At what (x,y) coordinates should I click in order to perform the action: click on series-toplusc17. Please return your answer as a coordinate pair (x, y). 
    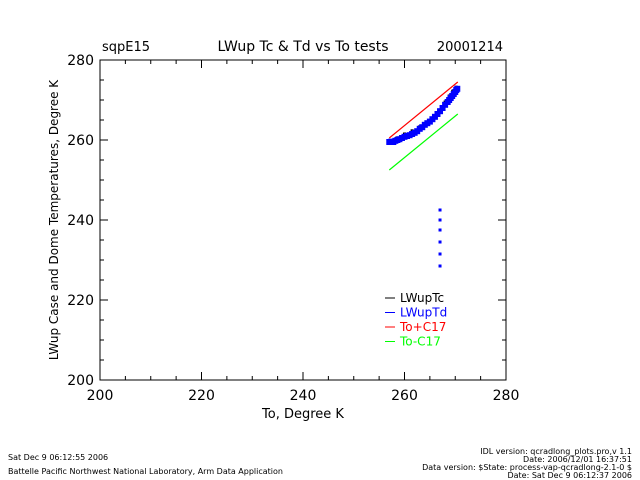
    Looking at the image, I should click on (423, 110).